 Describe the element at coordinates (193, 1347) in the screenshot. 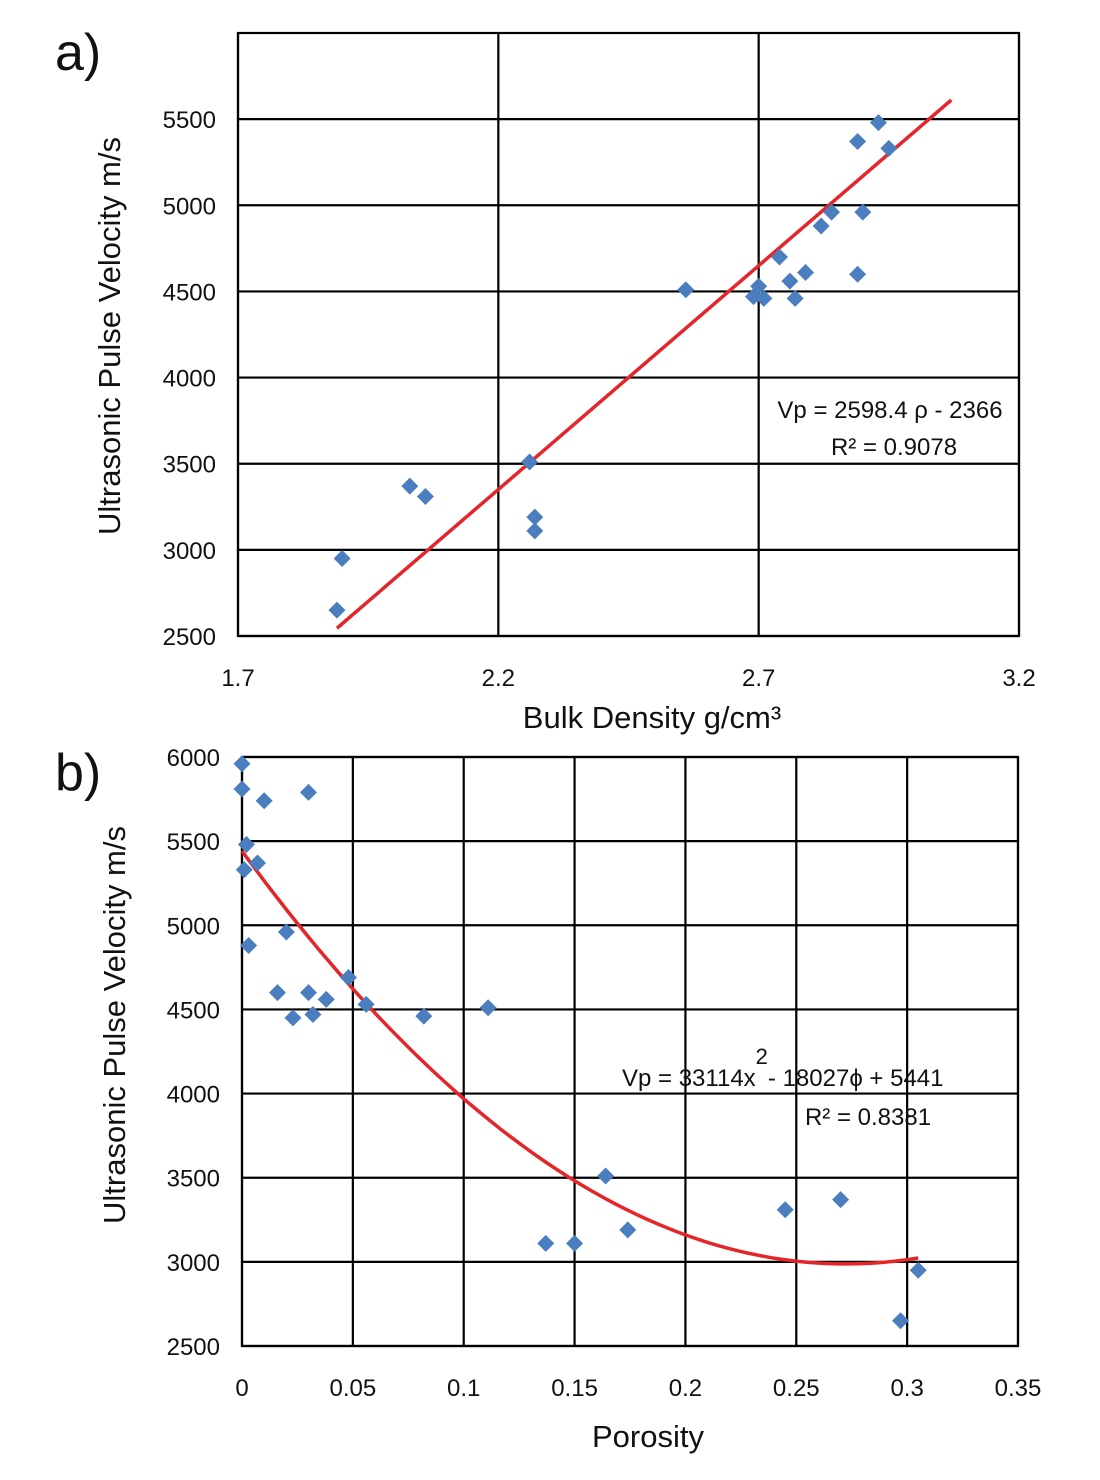

I see `panel-b-y-tick-label: 2500` at that location.